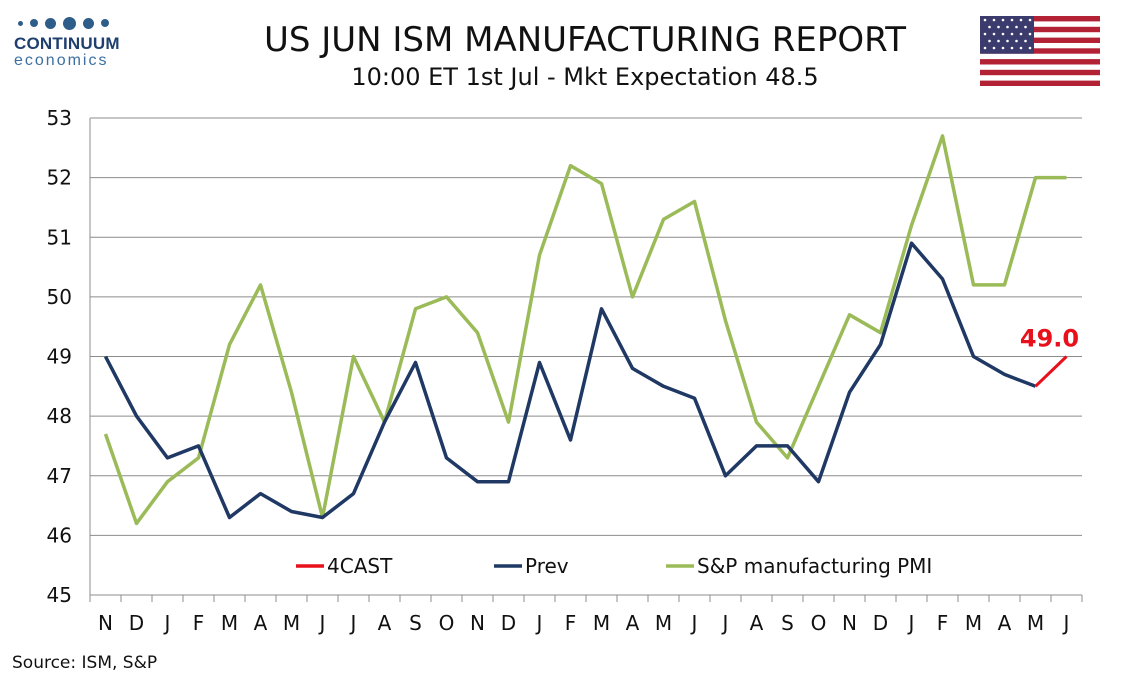  What do you see at coordinates (61, 60) in the screenshot?
I see `logo-subtitle: economics` at bounding box center [61, 60].